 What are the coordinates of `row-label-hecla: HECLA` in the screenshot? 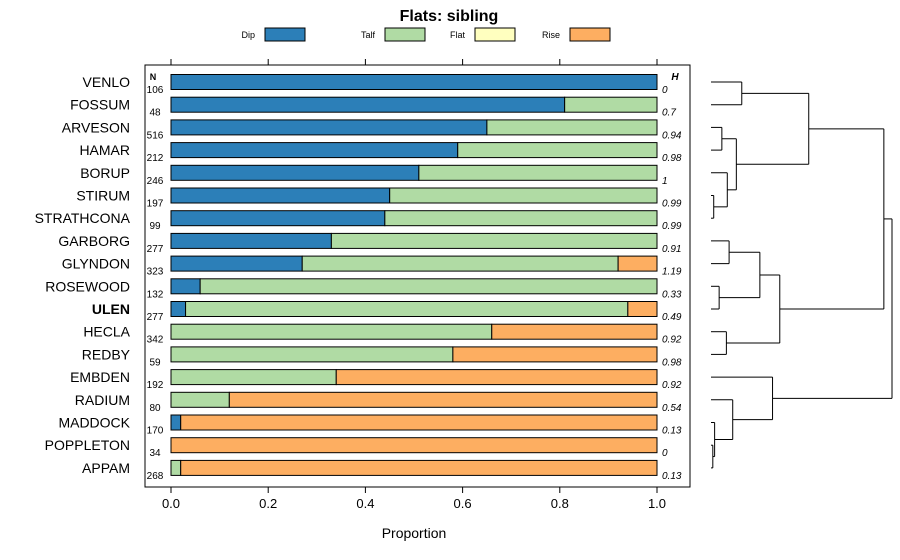 It's located at (106, 332).